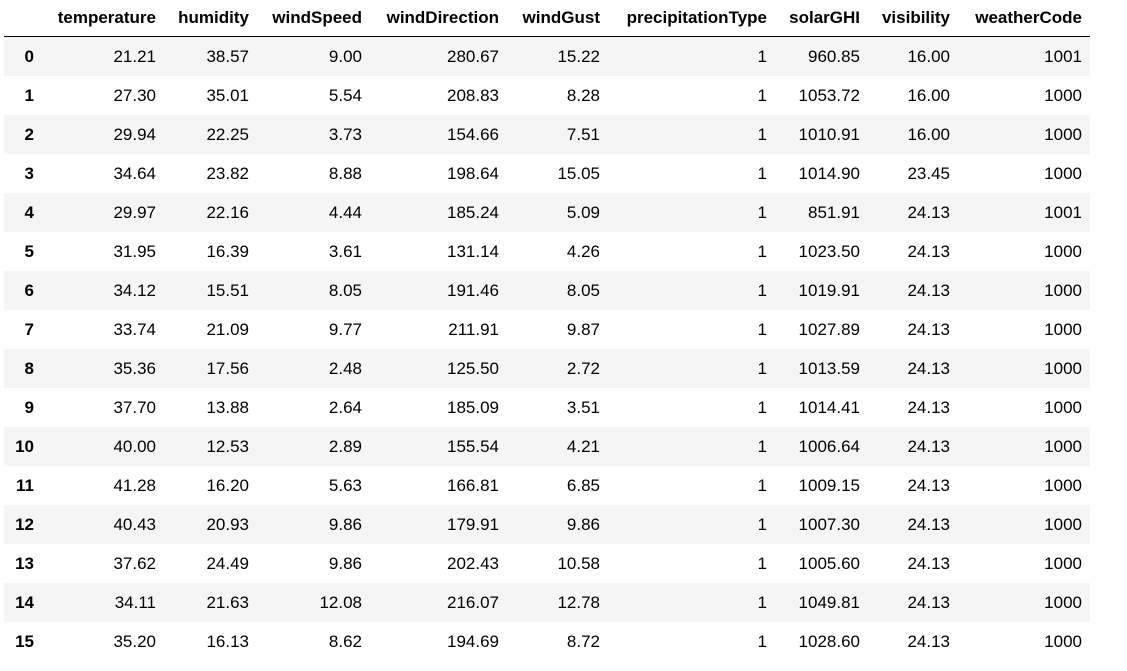 The image size is (1127, 671). What do you see at coordinates (1024, 18) in the screenshot?
I see `column-header-weatherCode: weatherCode` at bounding box center [1024, 18].